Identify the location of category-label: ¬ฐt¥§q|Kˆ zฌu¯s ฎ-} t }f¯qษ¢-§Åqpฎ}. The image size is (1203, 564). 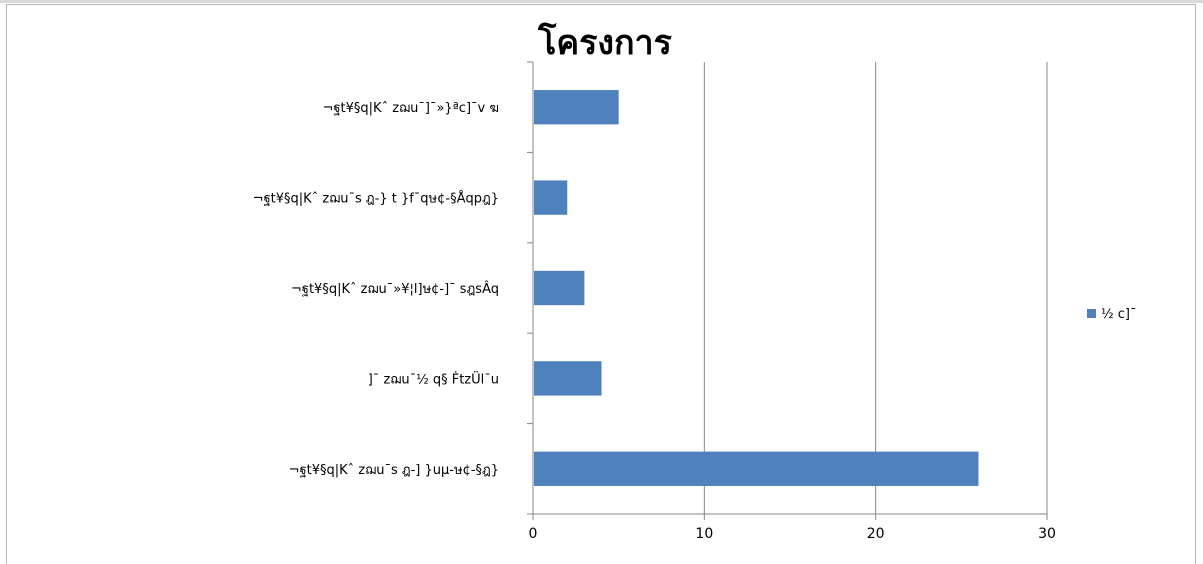
(376, 199).